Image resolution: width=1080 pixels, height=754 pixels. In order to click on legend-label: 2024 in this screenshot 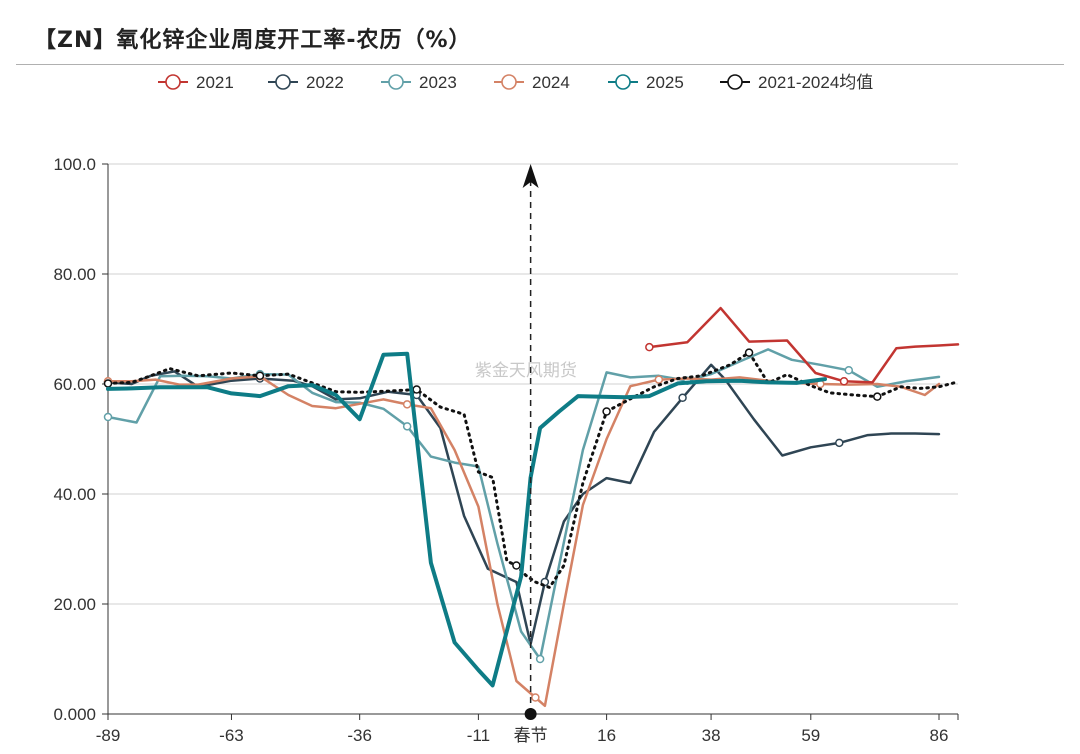, I will do `click(551, 82)`.